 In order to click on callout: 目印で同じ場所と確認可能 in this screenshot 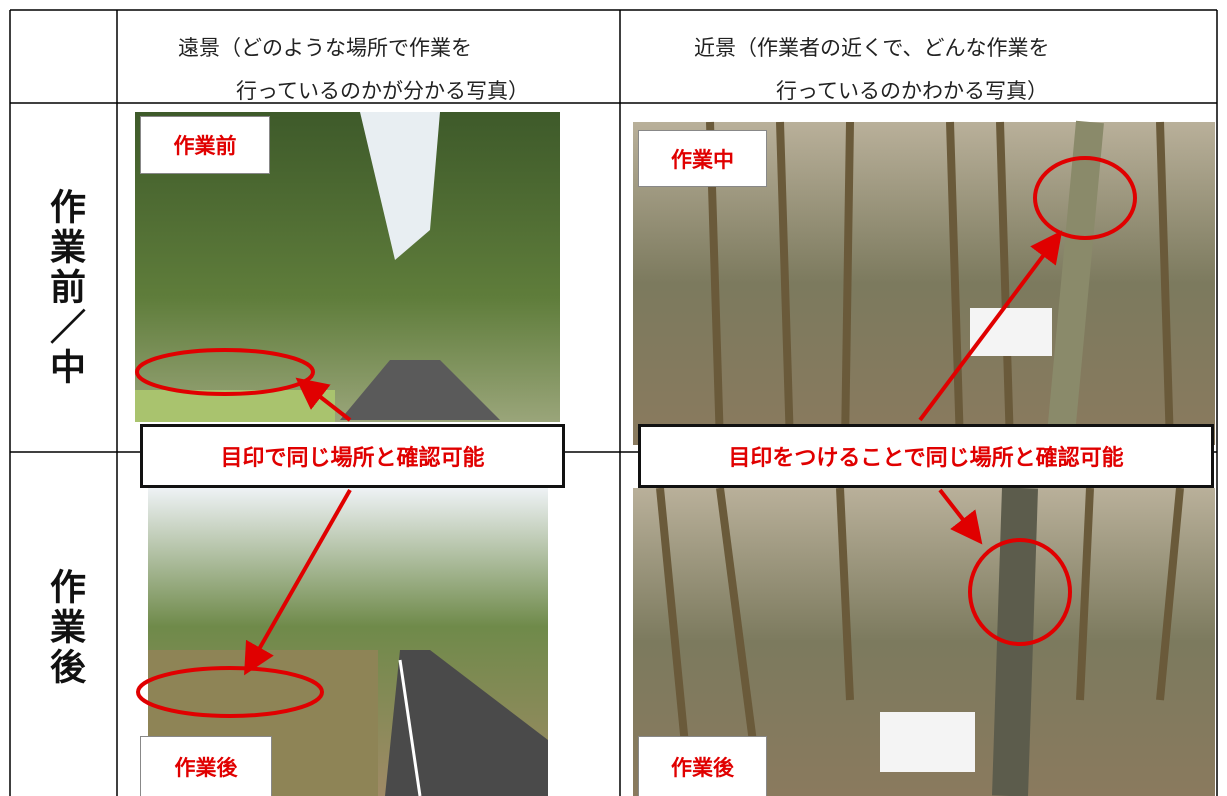, I will do `click(352, 456)`.